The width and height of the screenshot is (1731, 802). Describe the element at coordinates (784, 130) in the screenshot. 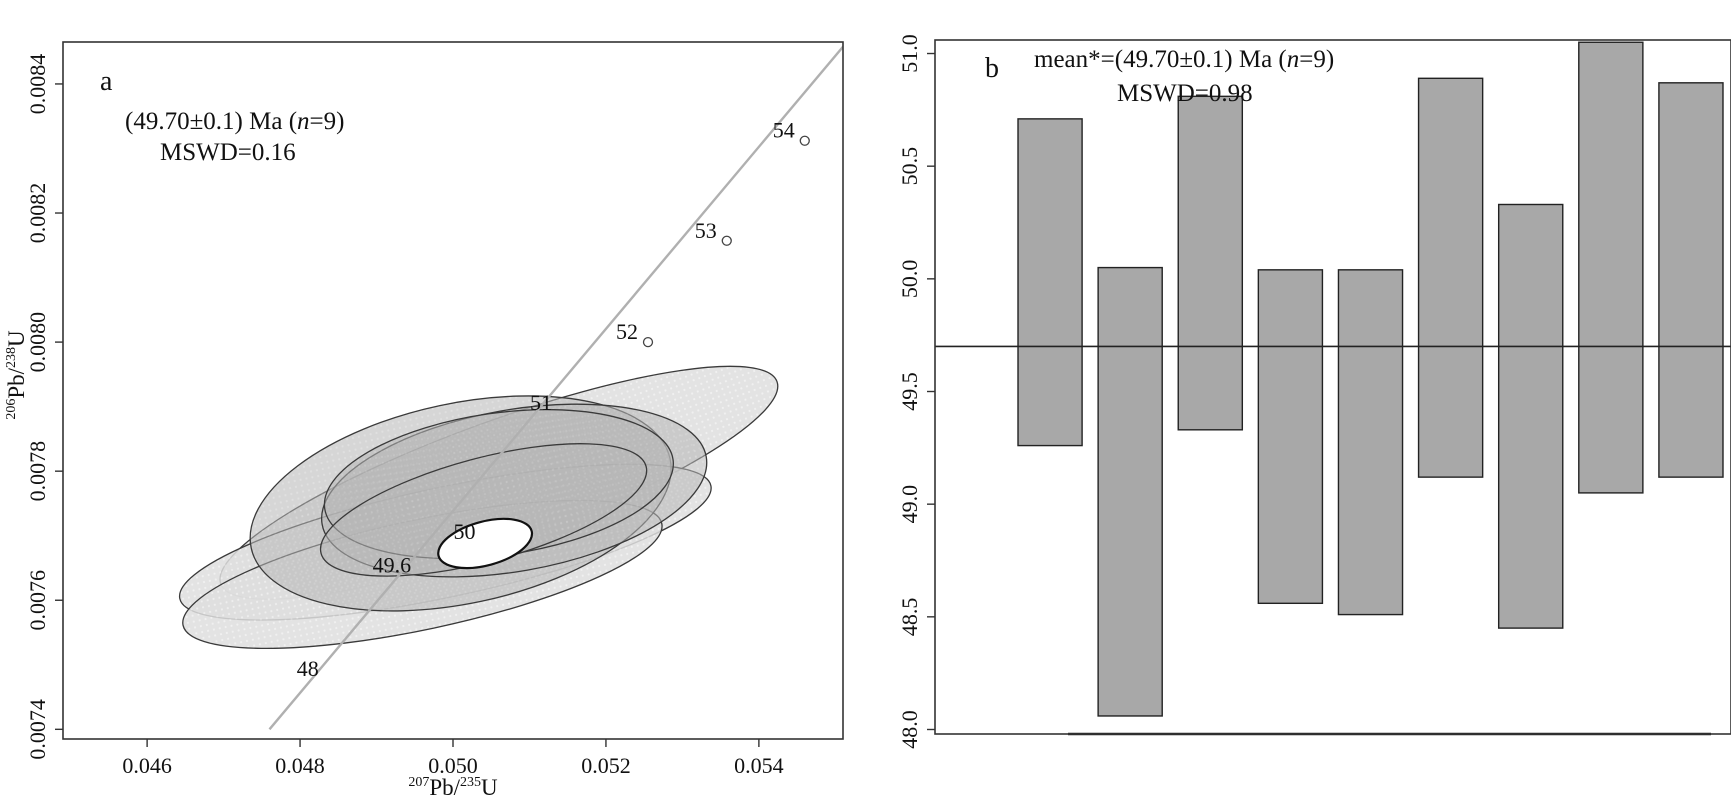

I see `age-marker-label: 54` at that location.